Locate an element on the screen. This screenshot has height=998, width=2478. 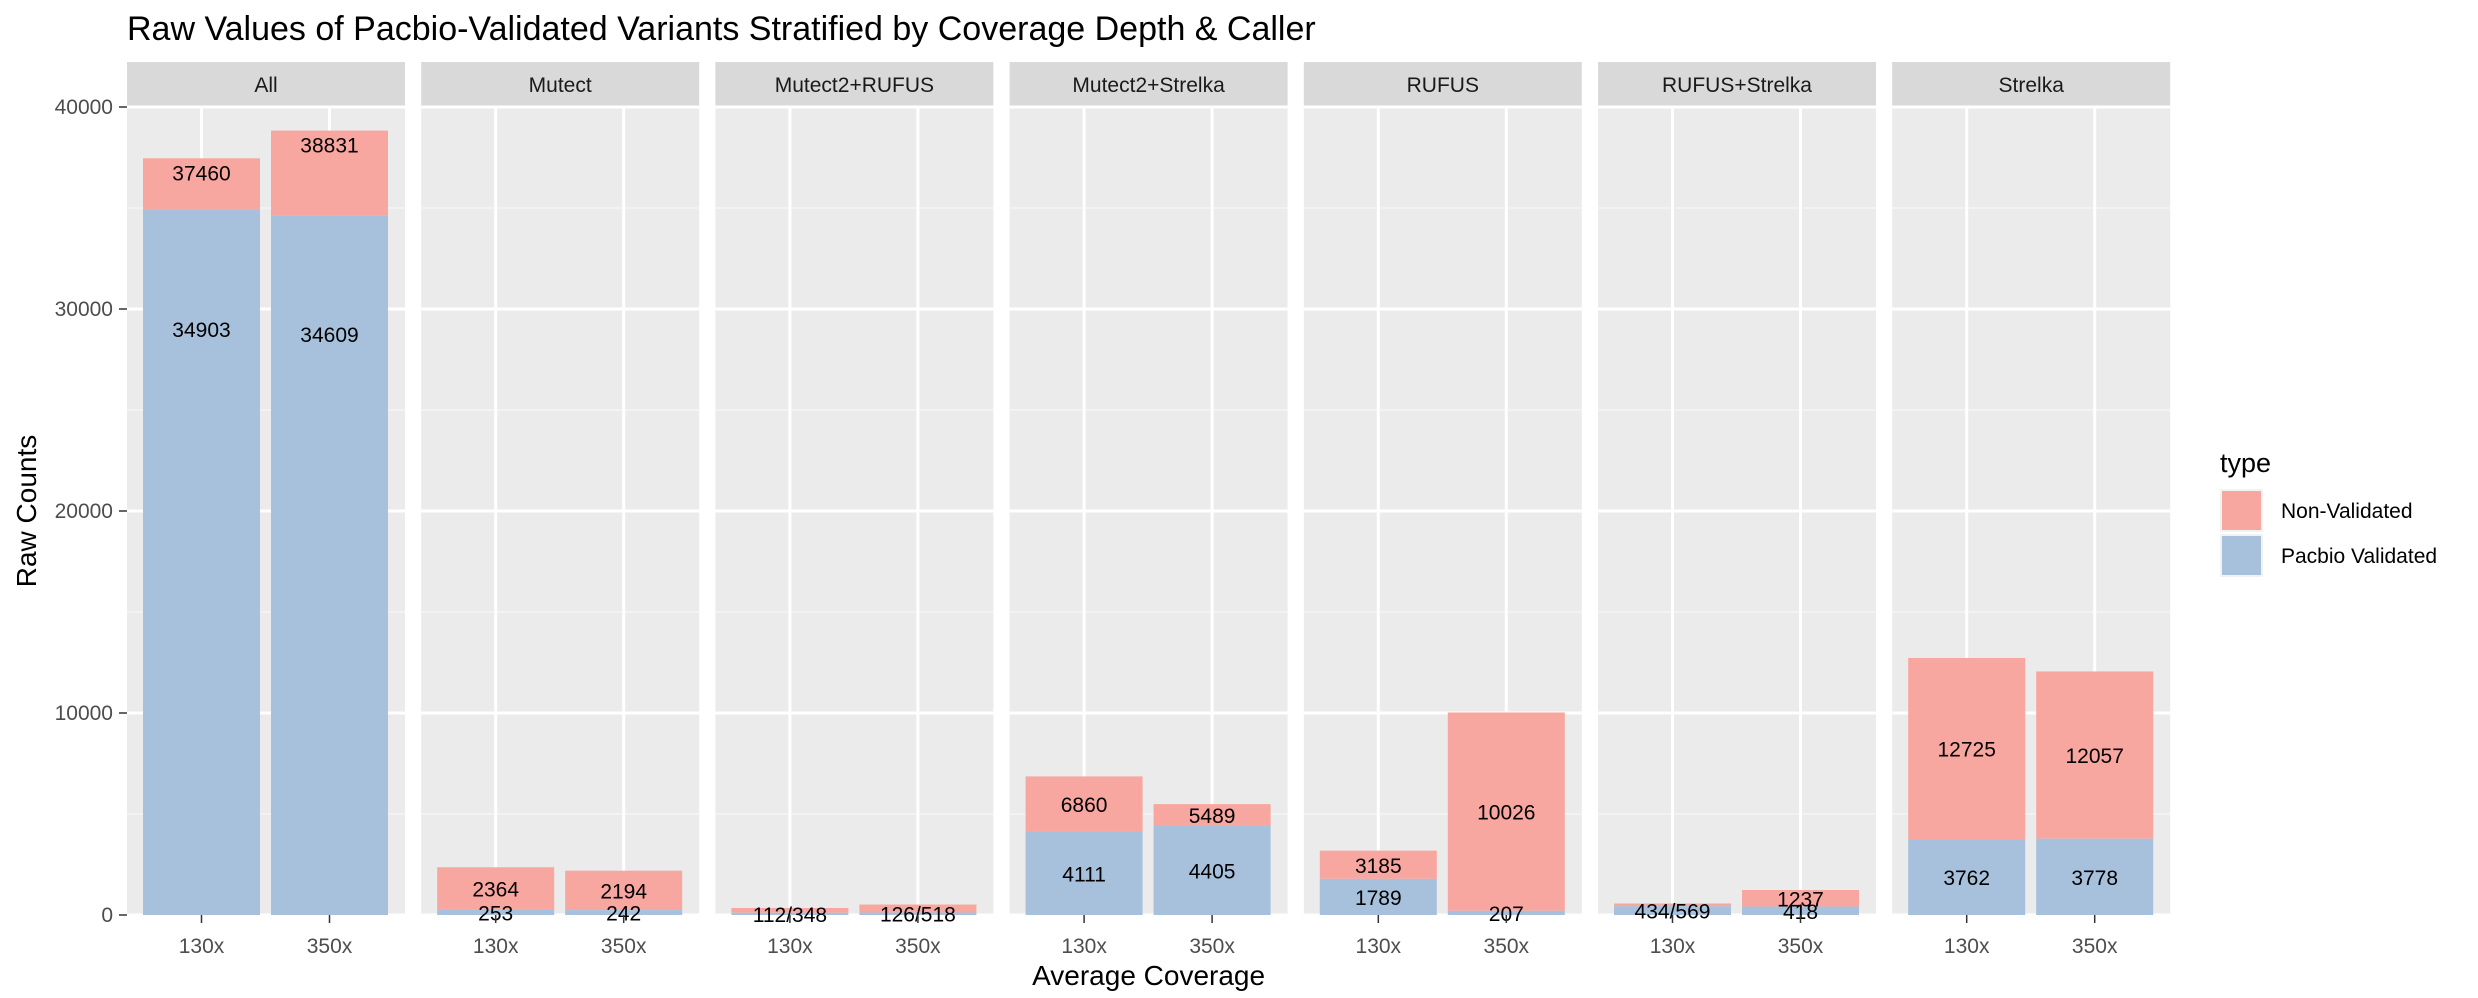
data-label-non-validated: 10026 is located at coordinates (1506, 813).